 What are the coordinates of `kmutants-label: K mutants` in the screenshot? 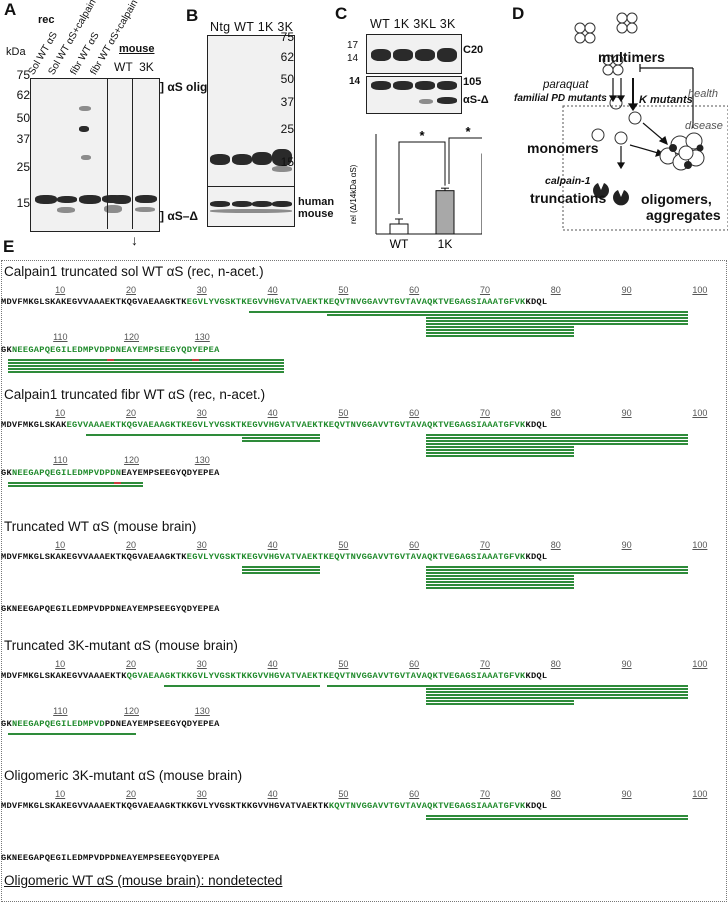 It's located at (666, 100).